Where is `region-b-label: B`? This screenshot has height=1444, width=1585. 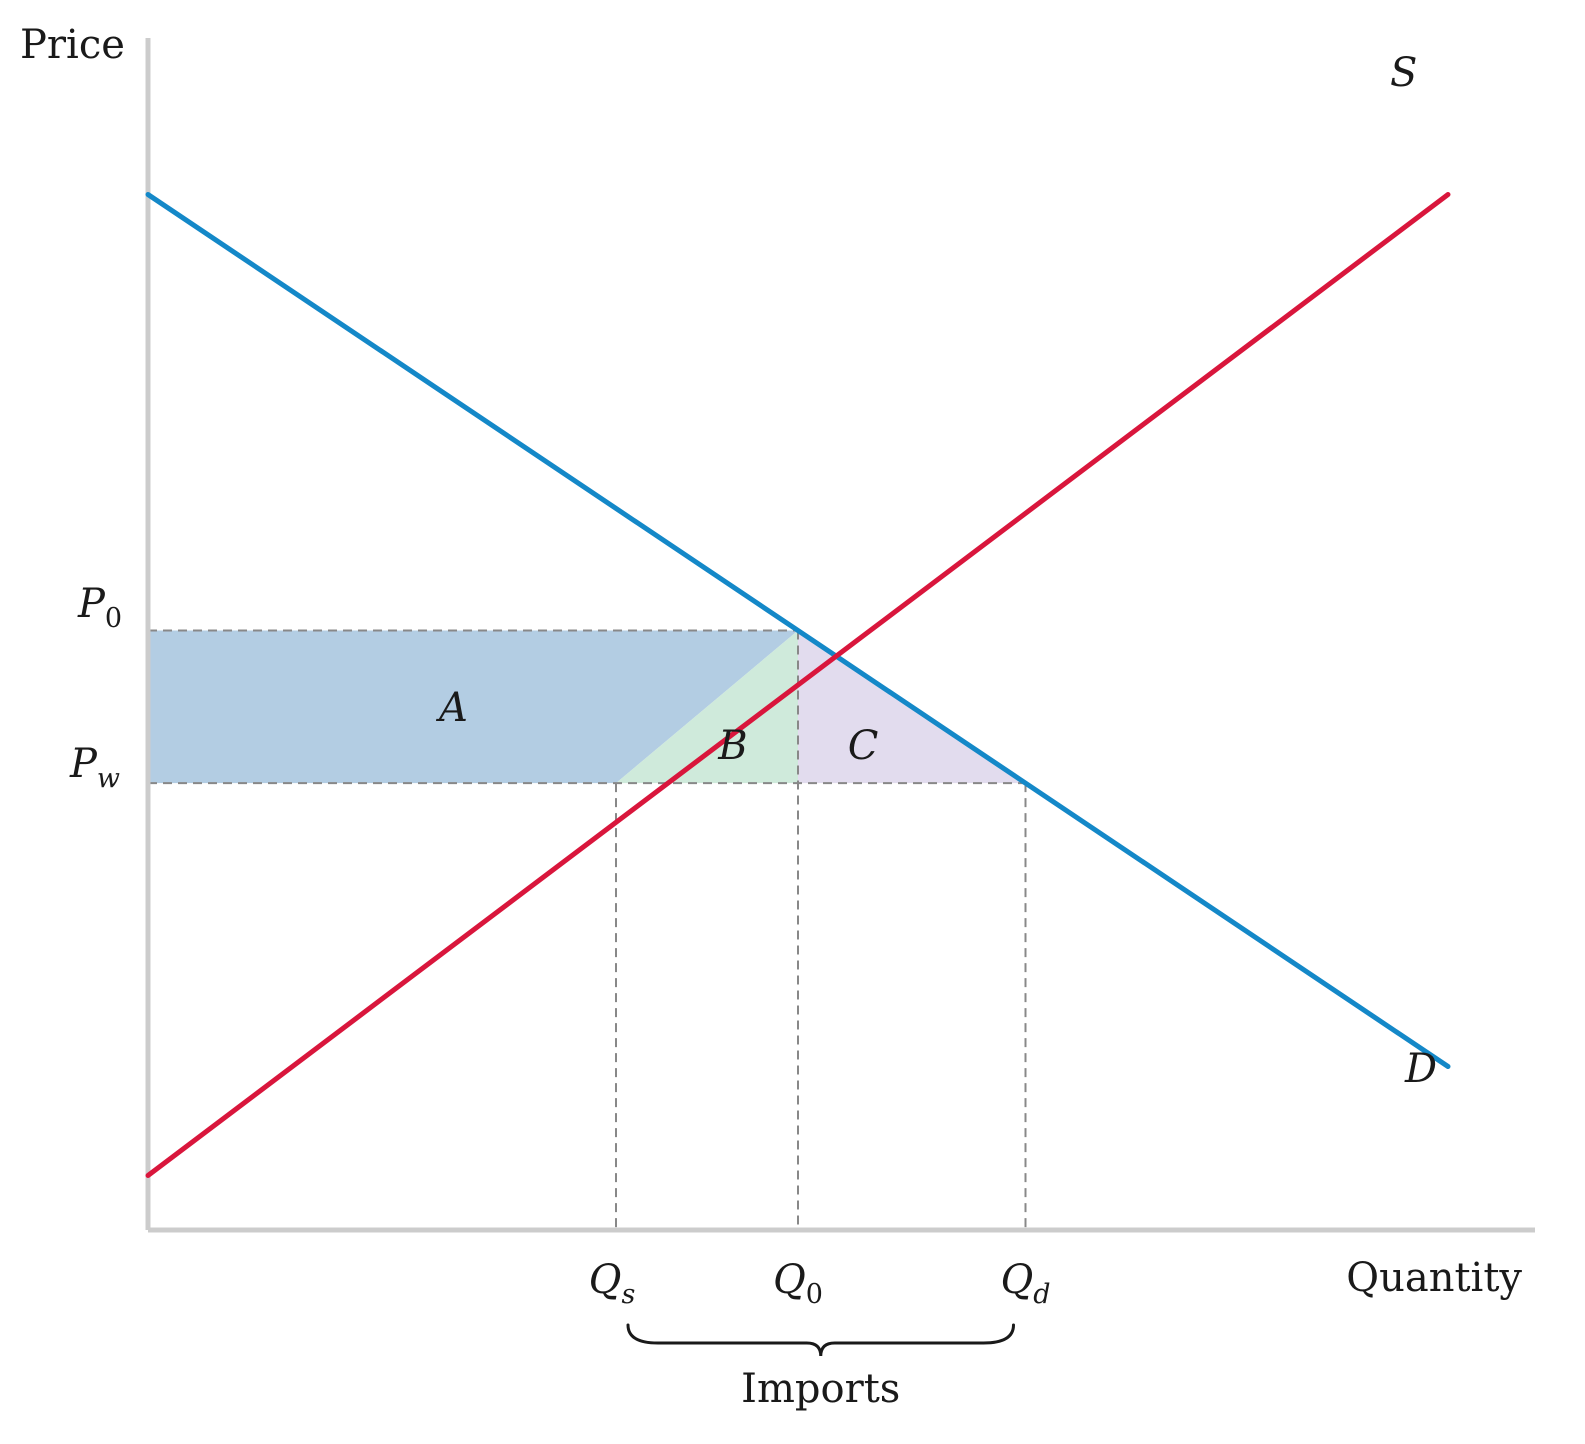
region-b-label: B is located at coordinates (732, 746).